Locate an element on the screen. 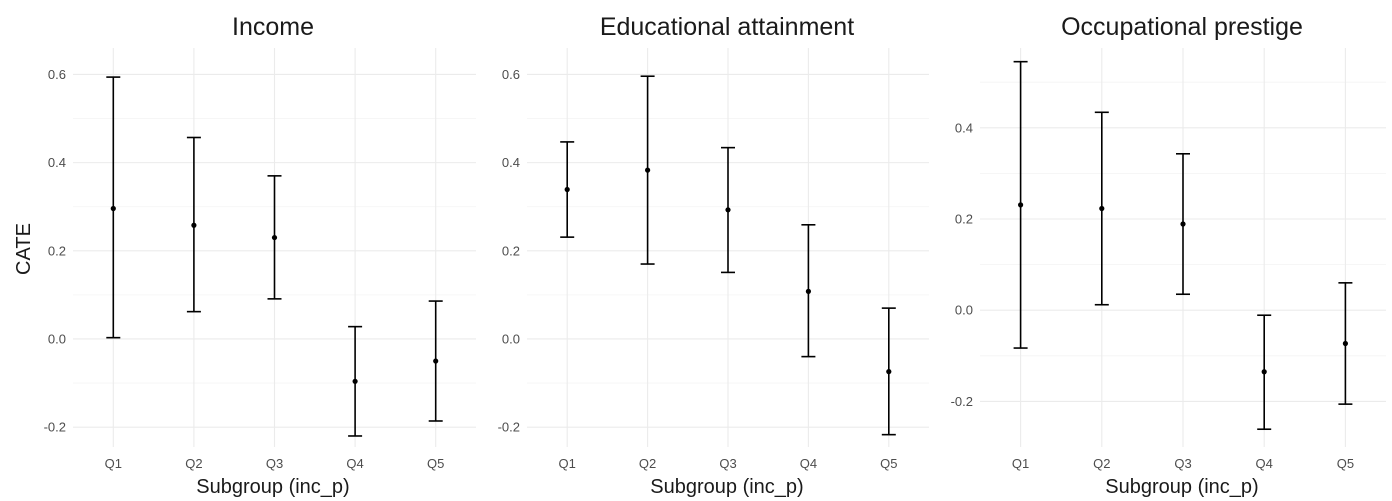 The height and width of the screenshot is (501, 1392). panel-title: Educational attainment is located at coordinates (727, 27).